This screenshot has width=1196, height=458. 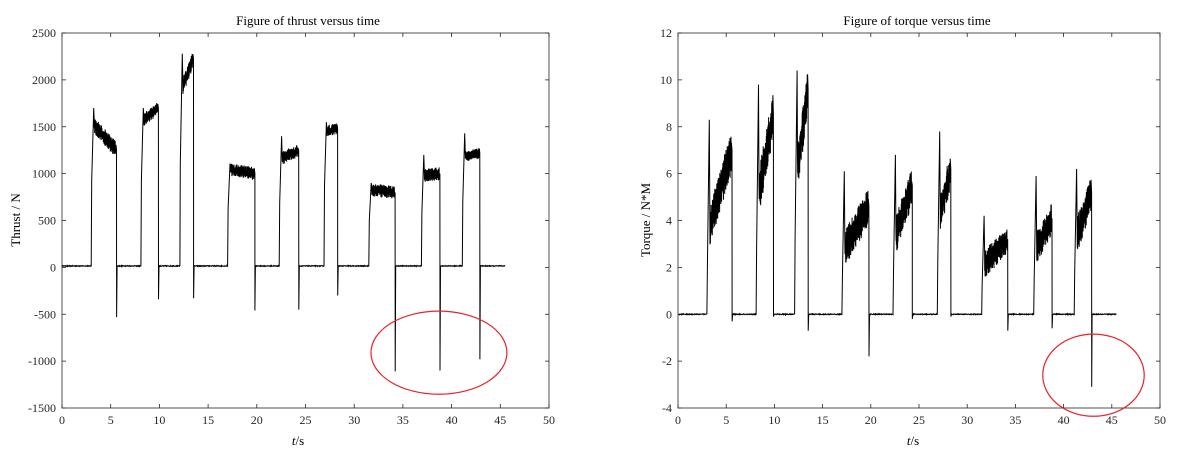 I want to click on chart-title: Figure of torque versus time, so click(x=917, y=20).